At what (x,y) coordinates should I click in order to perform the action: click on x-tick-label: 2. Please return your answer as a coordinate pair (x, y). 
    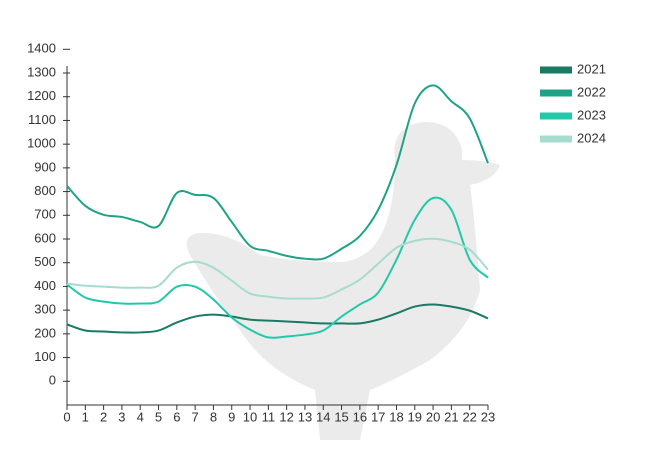
    Looking at the image, I should click on (103, 416).